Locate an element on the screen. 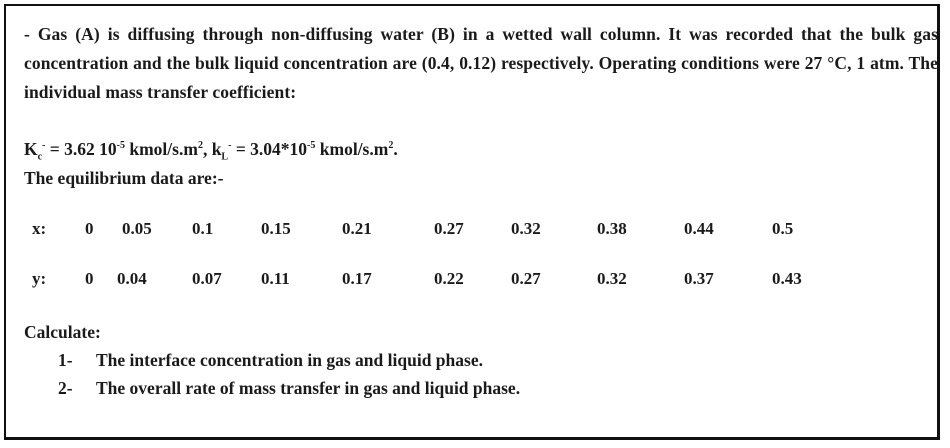  coefficient-end: . is located at coordinates (395, 149).